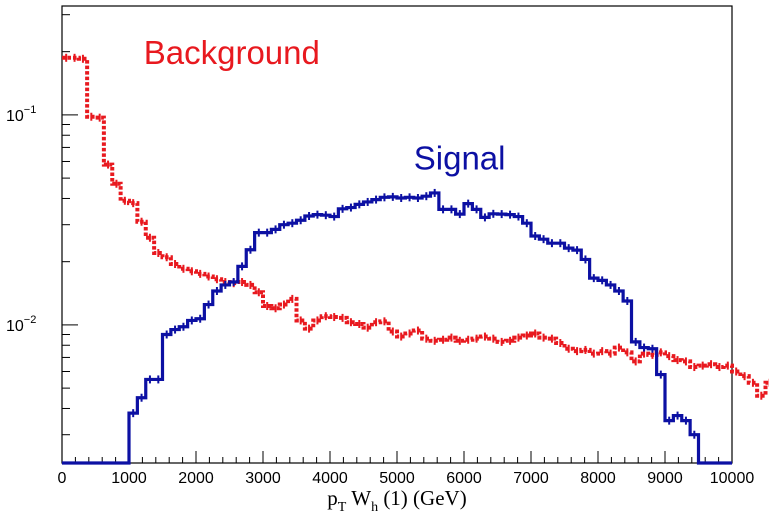 The image size is (769, 523). I want to click on x-axis-title: pT Wh (1) (GeV), so click(396, 500).